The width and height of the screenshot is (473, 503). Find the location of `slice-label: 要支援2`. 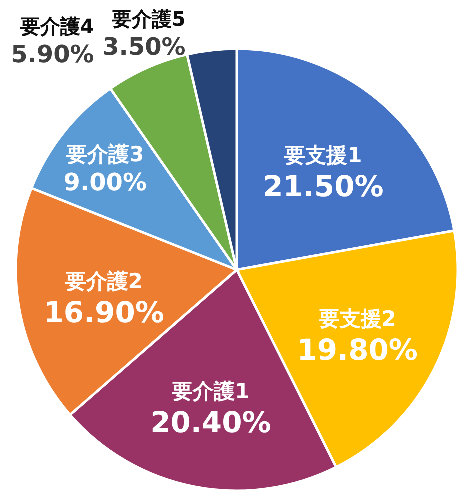

slice-label: 要支援2 is located at coordinates (357, 319).